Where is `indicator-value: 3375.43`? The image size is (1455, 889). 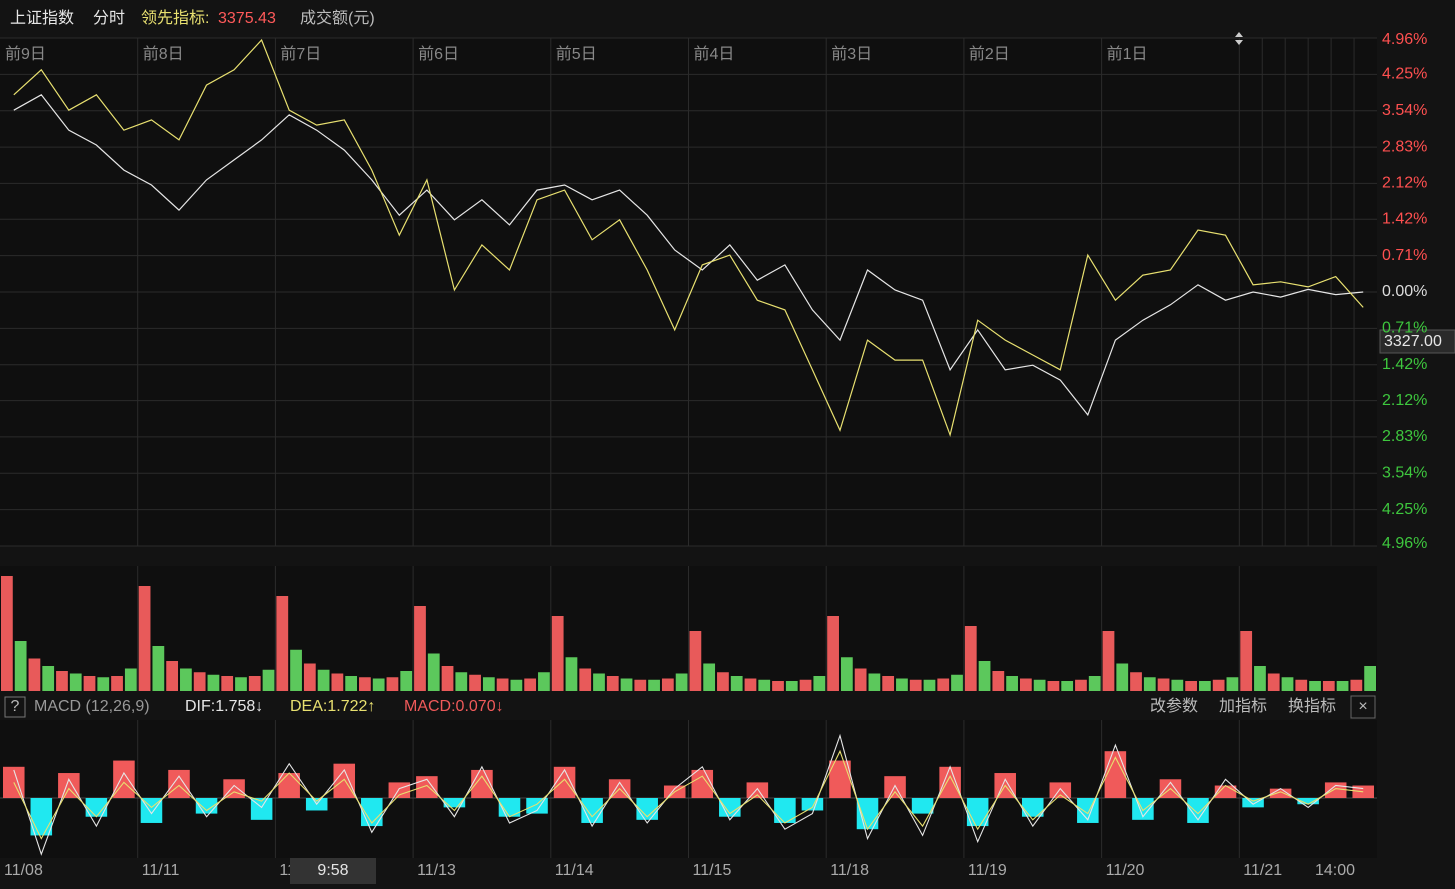
indicator-value: 3375.43 is located at coordinates (247, 18).